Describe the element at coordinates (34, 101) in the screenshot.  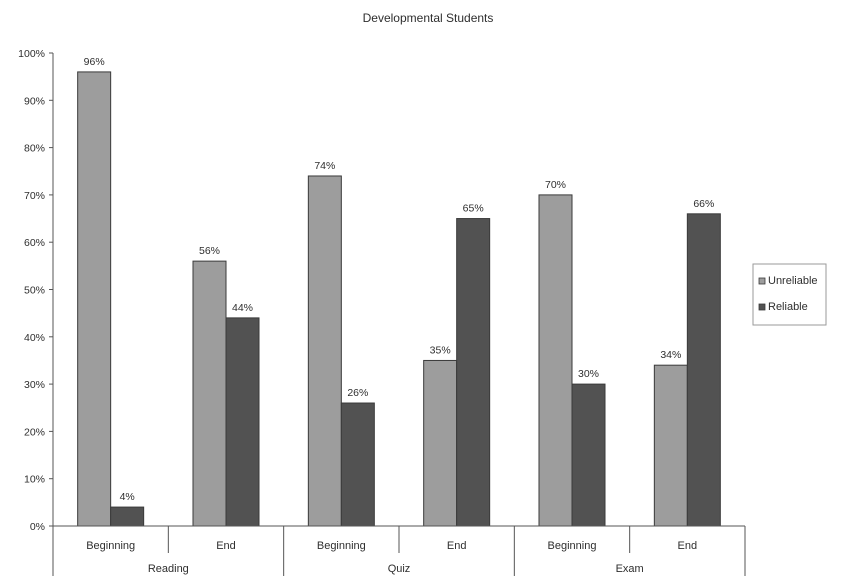
I see `y-tick-label: 90%` at that location.